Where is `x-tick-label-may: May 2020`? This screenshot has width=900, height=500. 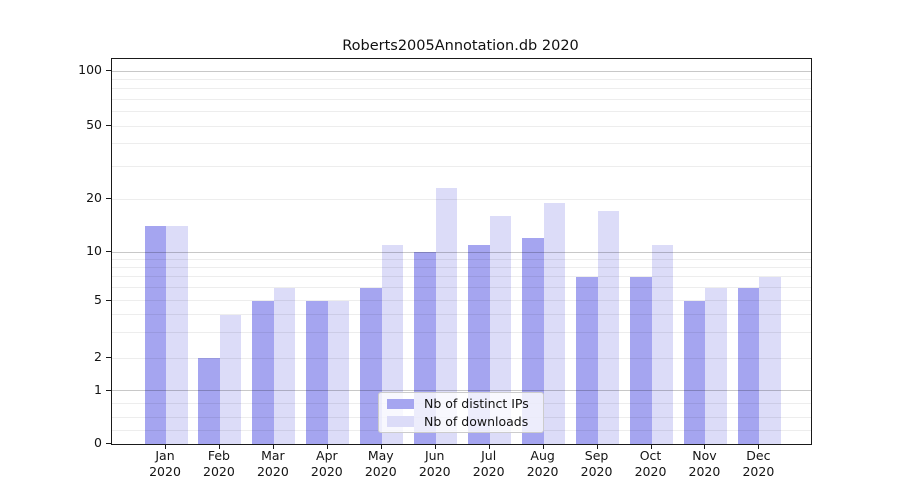
x-tick-label-may: May 2020 is located at coordinates (380, 463).